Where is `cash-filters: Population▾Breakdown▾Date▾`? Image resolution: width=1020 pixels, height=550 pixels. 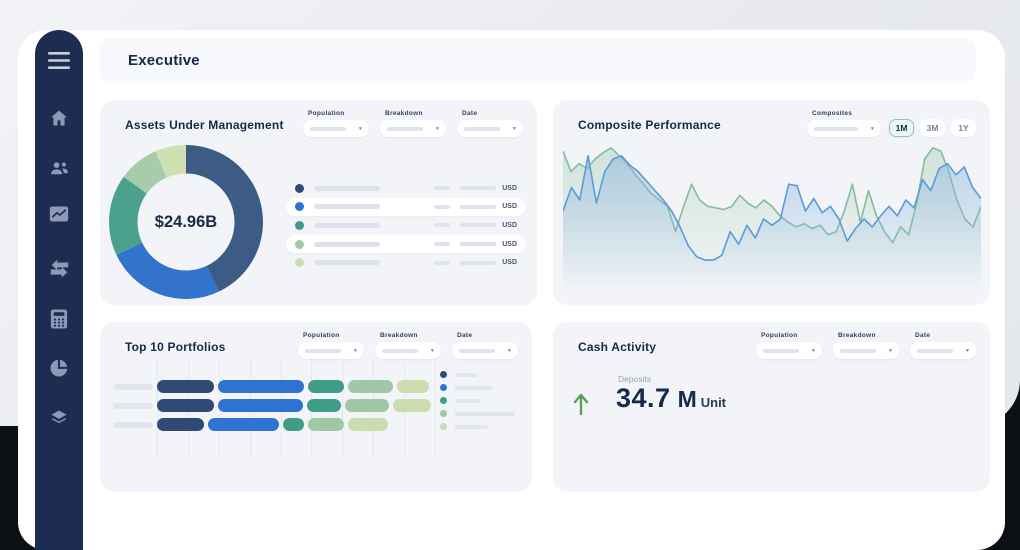
cash-filters: Population▾Breakdown▾Date▾ is located at coordinates (866, 344).